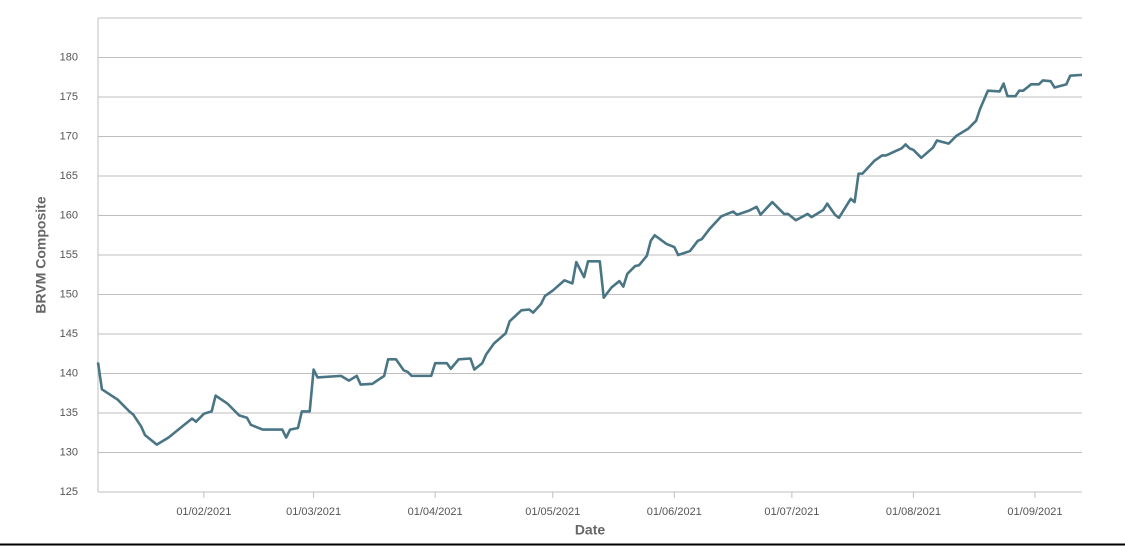 The image size is (1125, 546). What do you see at coordinates (69, 57) in the screenshot?
I see `y-tick-label: 180` at bounding box center [69, 57].